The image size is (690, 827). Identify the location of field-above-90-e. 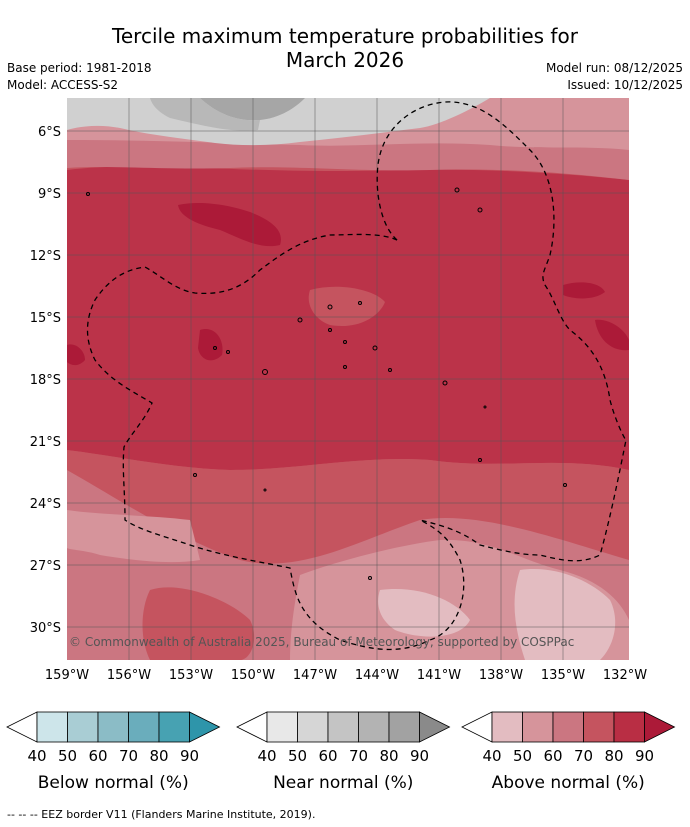
(210, 345).